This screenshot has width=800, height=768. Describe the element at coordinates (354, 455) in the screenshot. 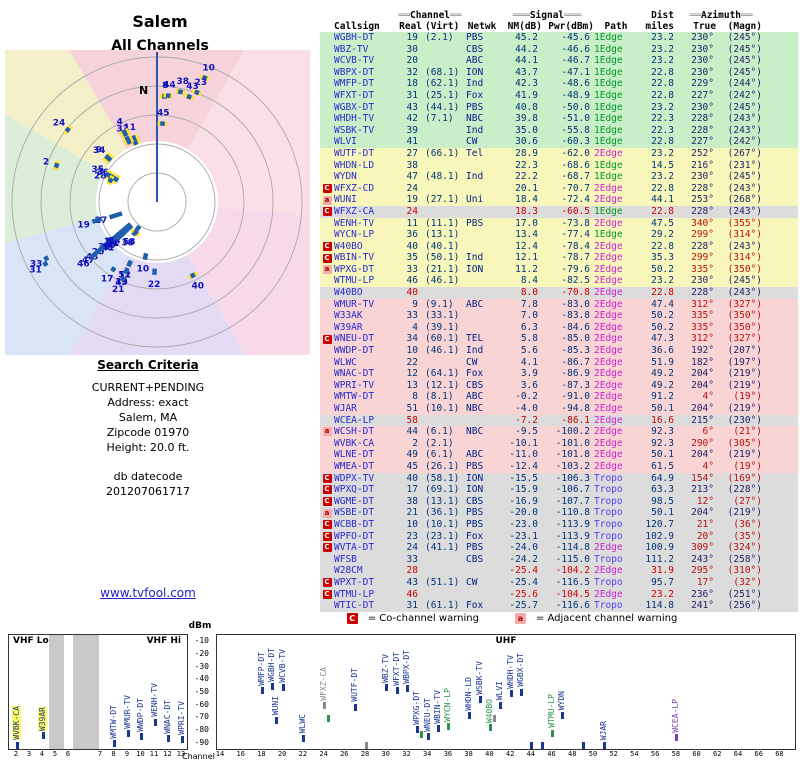

I see `callsign-link: WLNE-DT` at that location.